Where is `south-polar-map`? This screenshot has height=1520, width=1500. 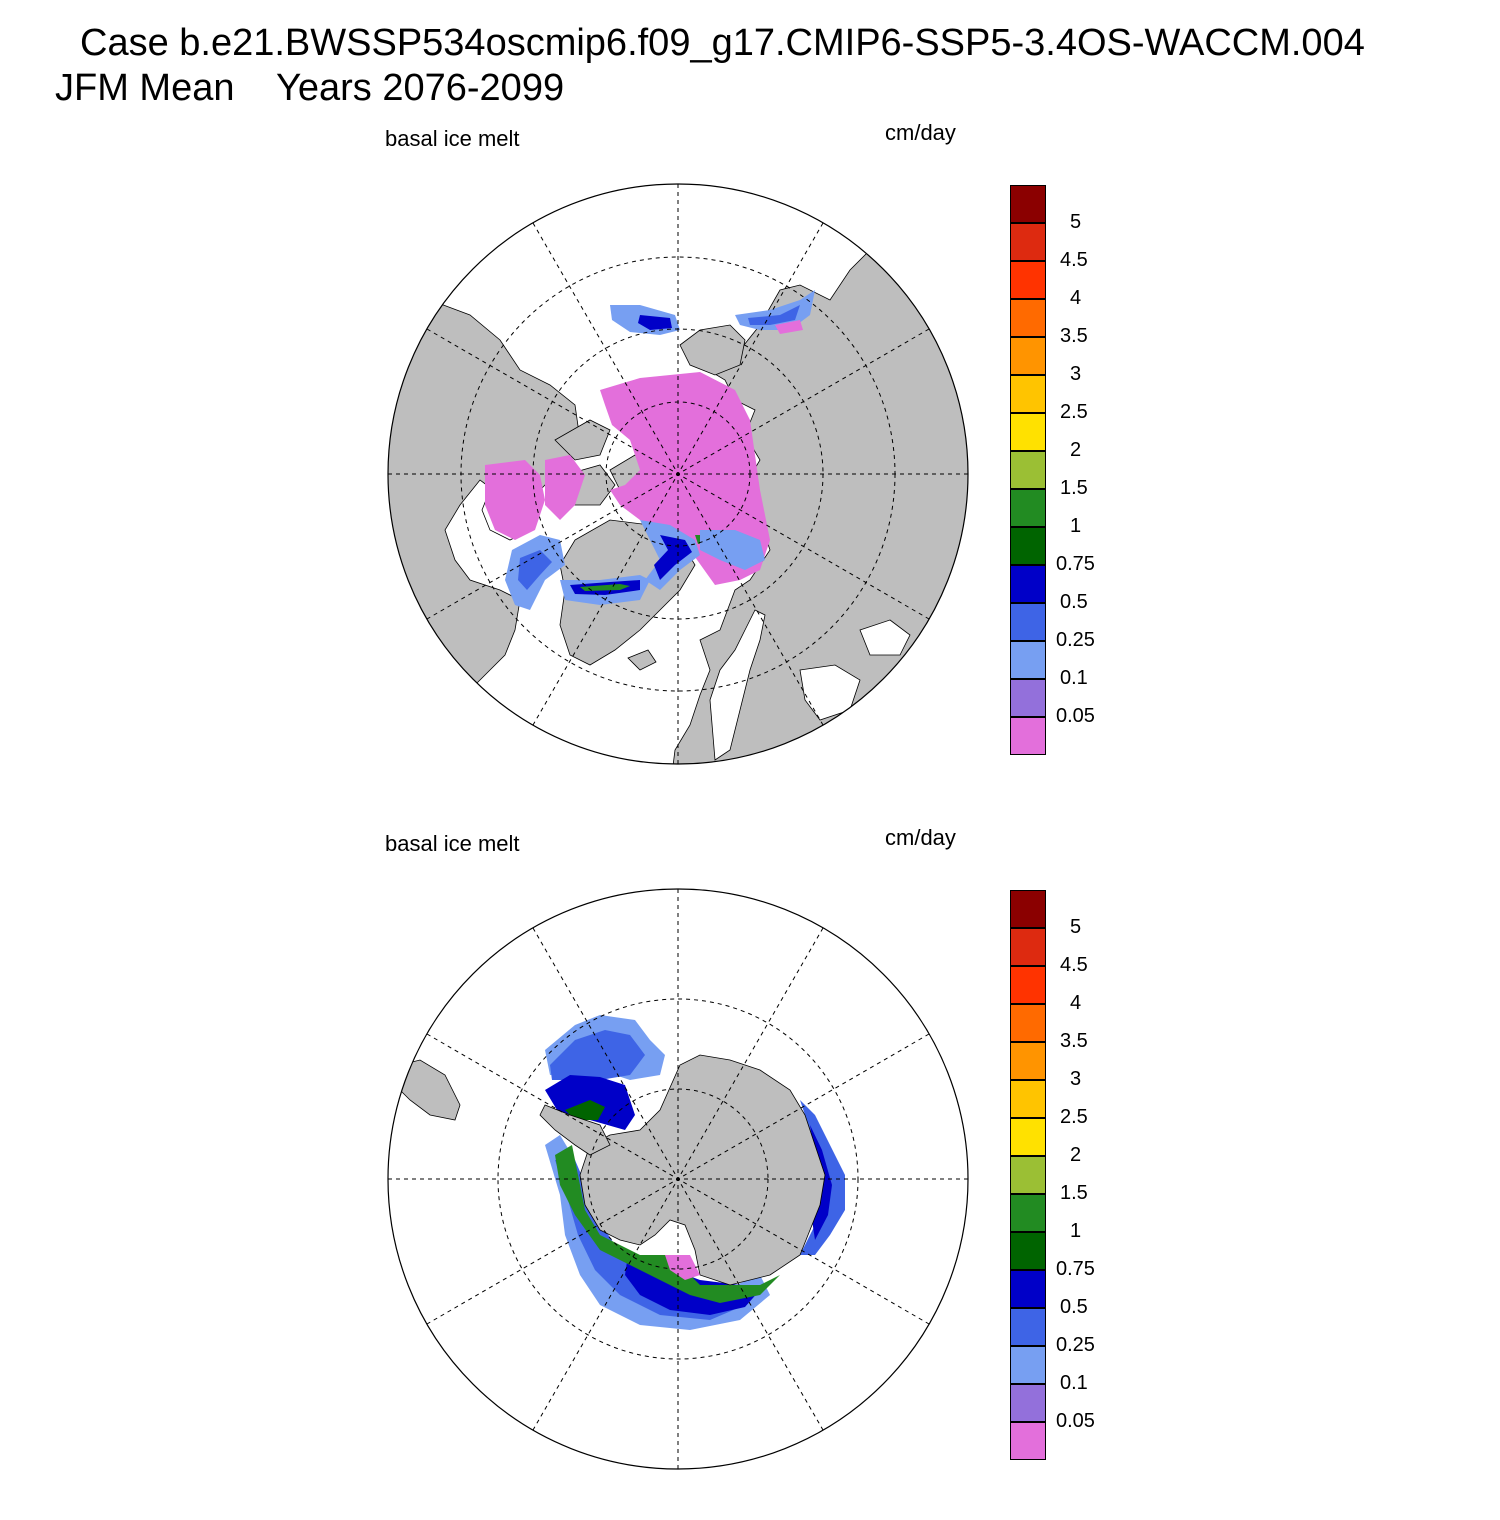
south-polar-map is located at coordinates (678, 1179).